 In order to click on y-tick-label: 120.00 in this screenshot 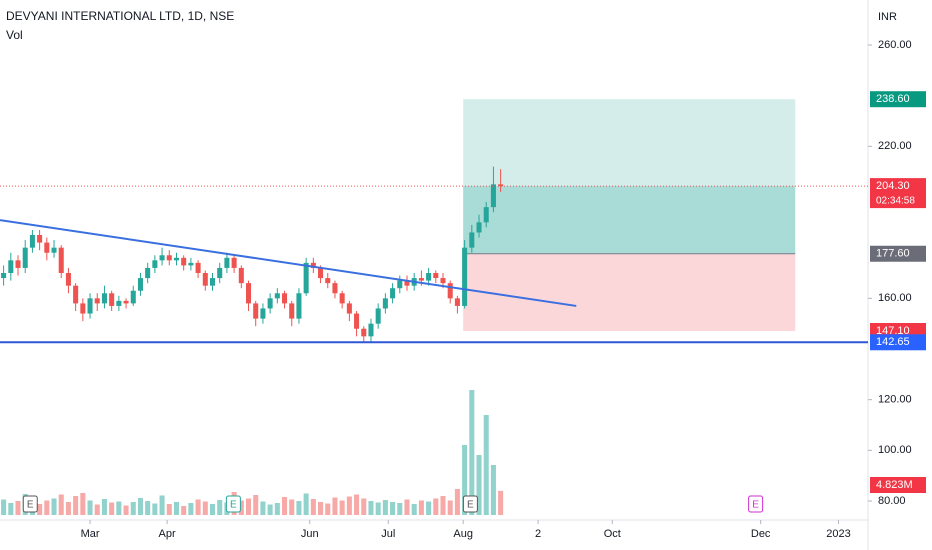, I will do `click(895, 400)`.